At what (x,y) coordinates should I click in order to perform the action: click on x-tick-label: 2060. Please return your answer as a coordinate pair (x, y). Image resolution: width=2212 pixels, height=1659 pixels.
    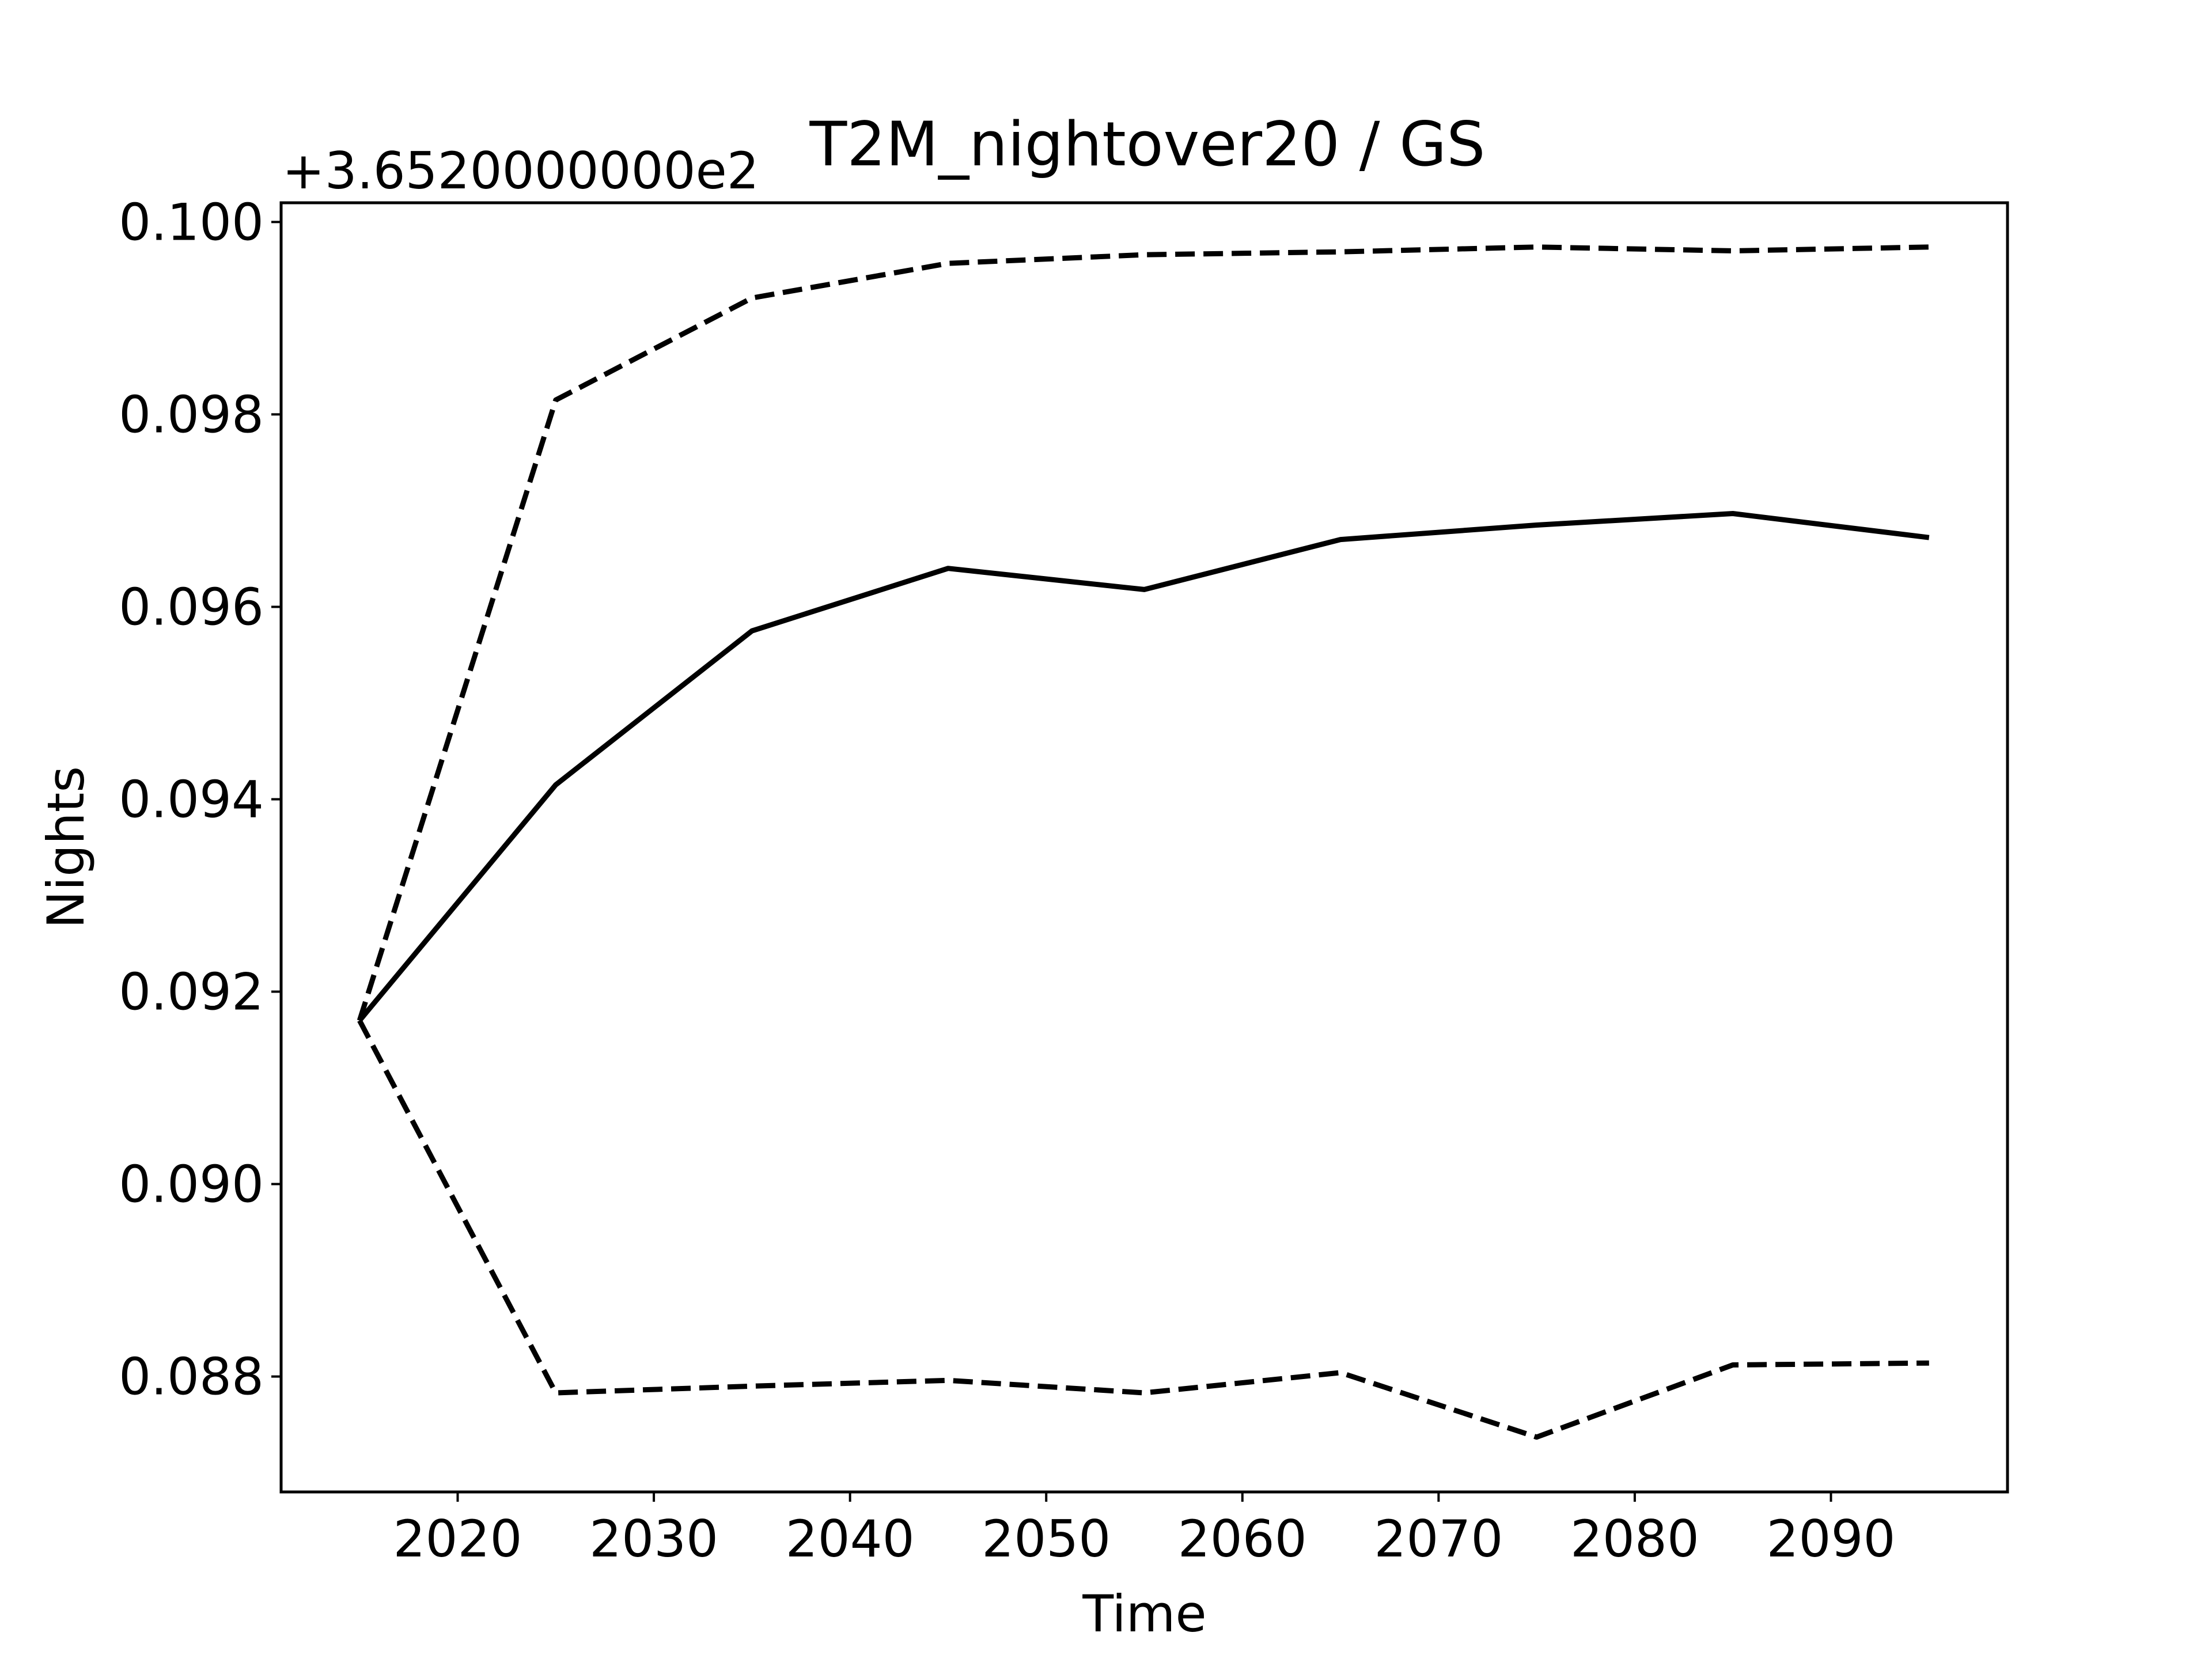
    Looking at the image, I should click on (1242, 1539).